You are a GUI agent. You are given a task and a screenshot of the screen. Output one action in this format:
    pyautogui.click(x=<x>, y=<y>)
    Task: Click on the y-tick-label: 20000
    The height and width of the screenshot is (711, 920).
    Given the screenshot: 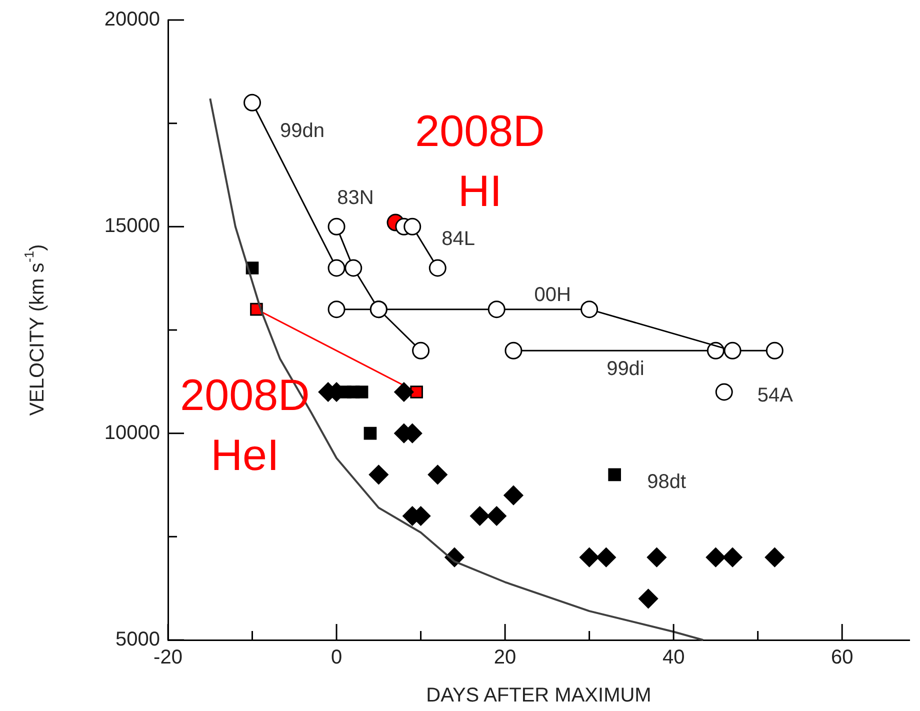 What is the action you would take?
    pyautogui.click(x=132, y=19)
    